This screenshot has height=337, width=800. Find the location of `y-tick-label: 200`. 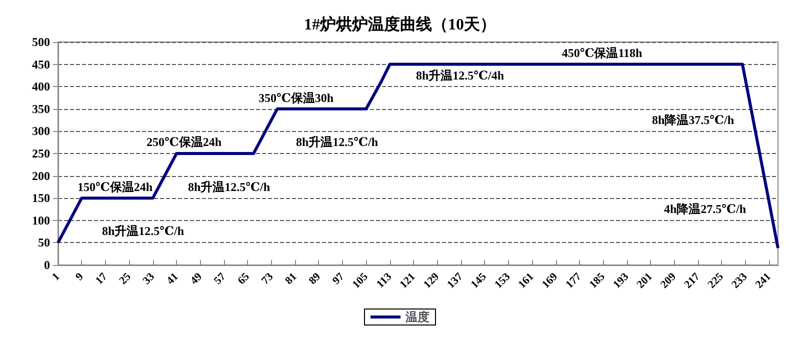

y-tick-label: 200 is located at coordinates (41, 175).